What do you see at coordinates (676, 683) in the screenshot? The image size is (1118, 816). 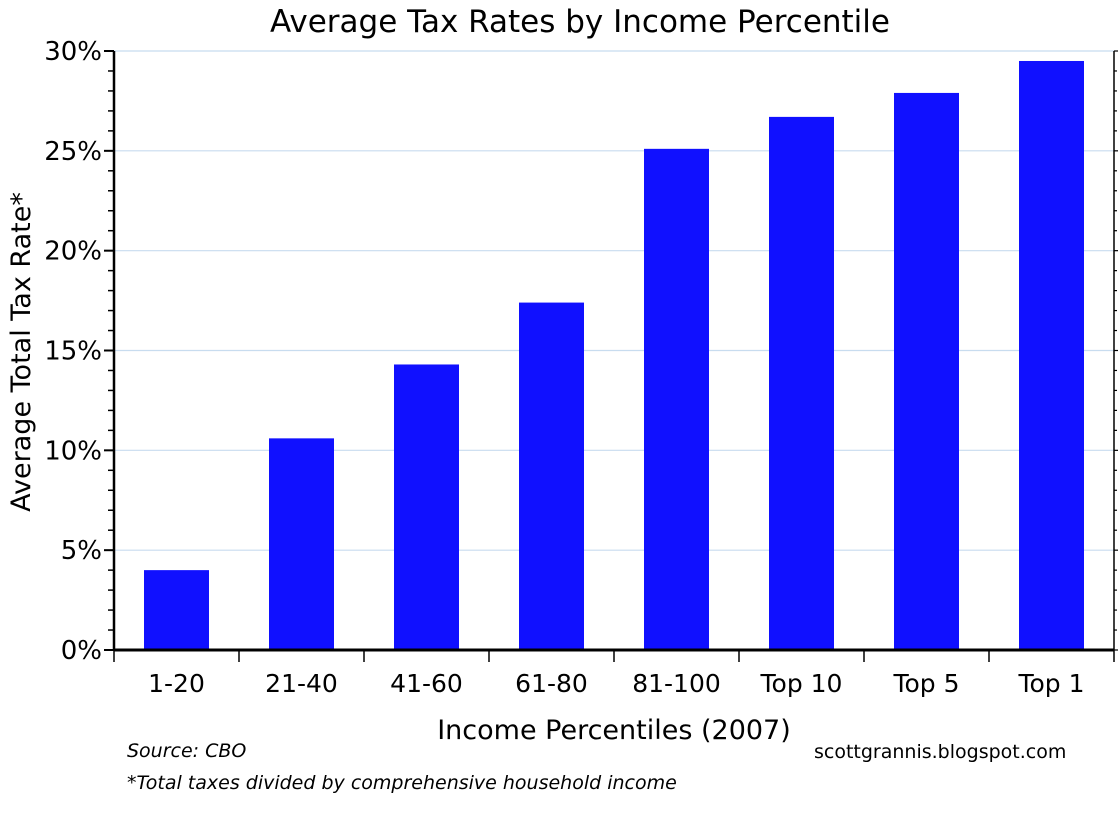 I see `x-tick-label: 81-100` at bounding box center [676, 683].